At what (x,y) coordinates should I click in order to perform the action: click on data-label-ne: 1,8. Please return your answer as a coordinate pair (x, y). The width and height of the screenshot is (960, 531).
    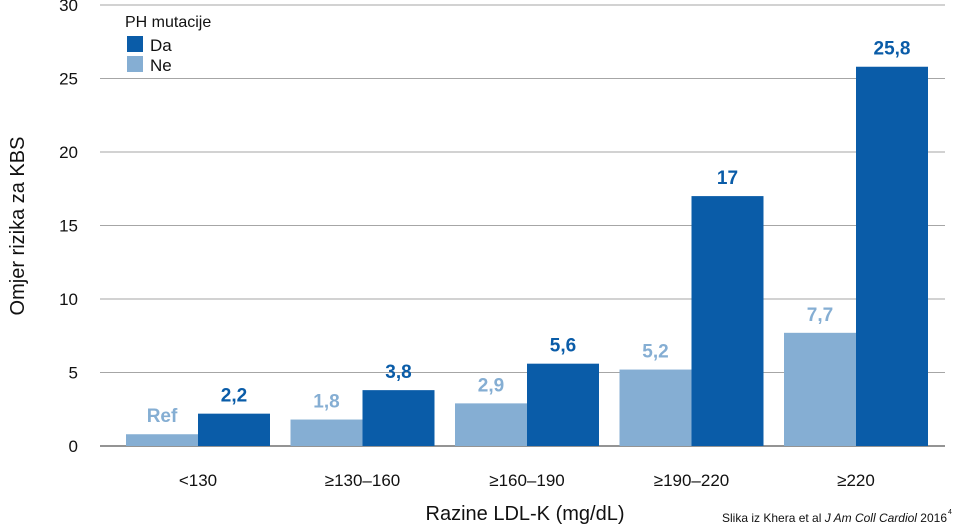
    Looking at the image, I should click on (326, 402).